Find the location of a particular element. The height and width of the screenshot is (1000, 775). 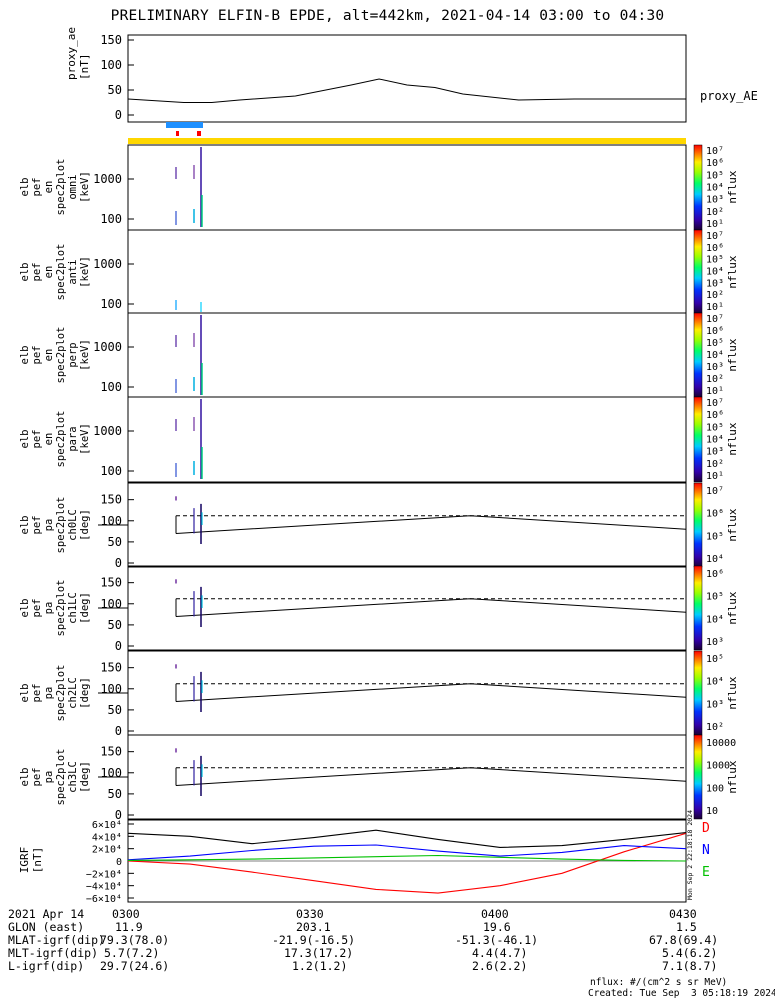

footer-row-1: GLON (east) is located at coordinates (46, 927).